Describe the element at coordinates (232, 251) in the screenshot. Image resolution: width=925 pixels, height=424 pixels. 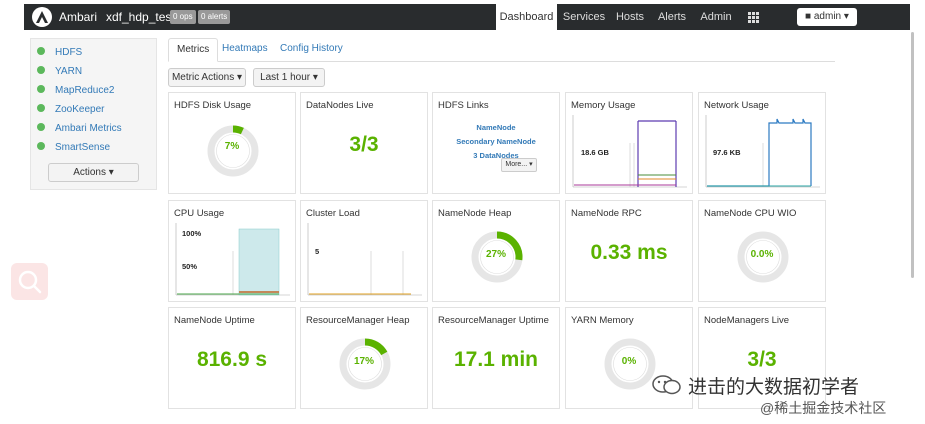
I see `widget-cpu-usage: CPU Usage 100% 50%` at that location.